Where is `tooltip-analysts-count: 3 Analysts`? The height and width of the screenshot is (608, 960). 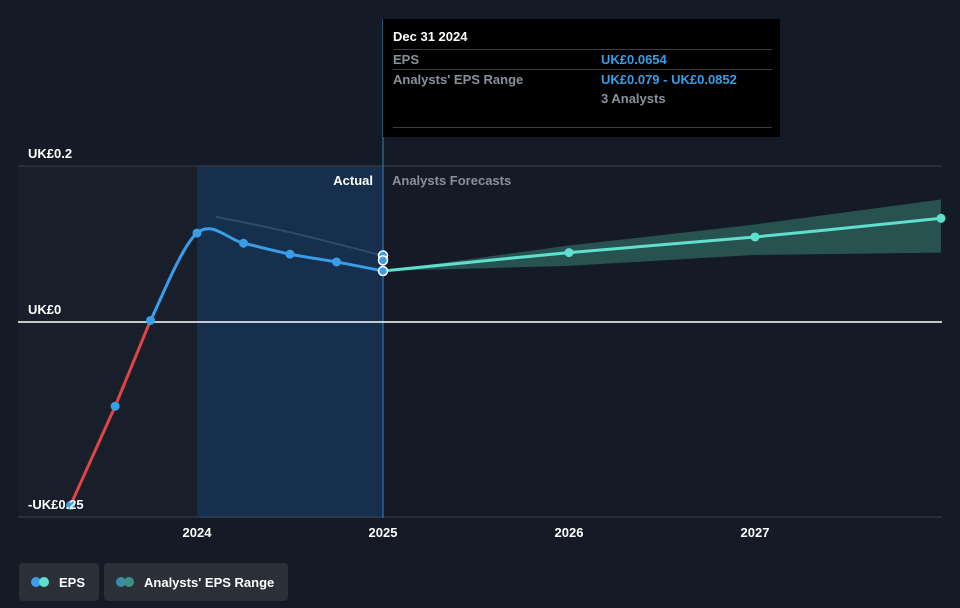 tooltip-analysts-count: 3 Analysts is located at coordinates (633, 98).